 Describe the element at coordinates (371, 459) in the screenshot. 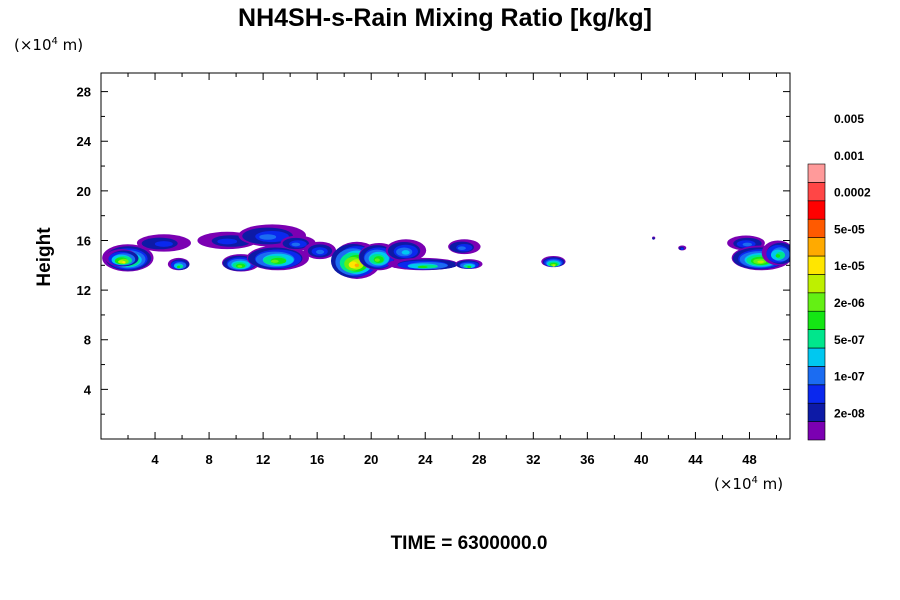

I see `x-tick-label: 20` at that location.